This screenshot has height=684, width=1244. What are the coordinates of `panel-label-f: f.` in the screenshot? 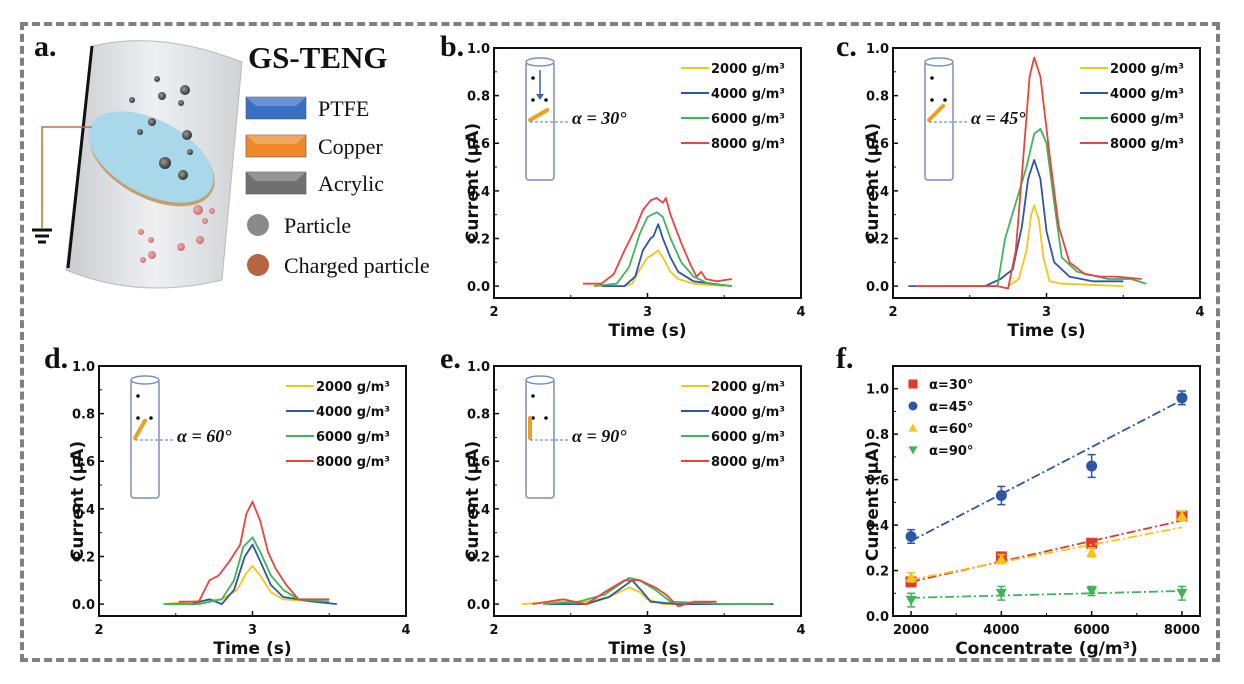 It's located at (845, 358).